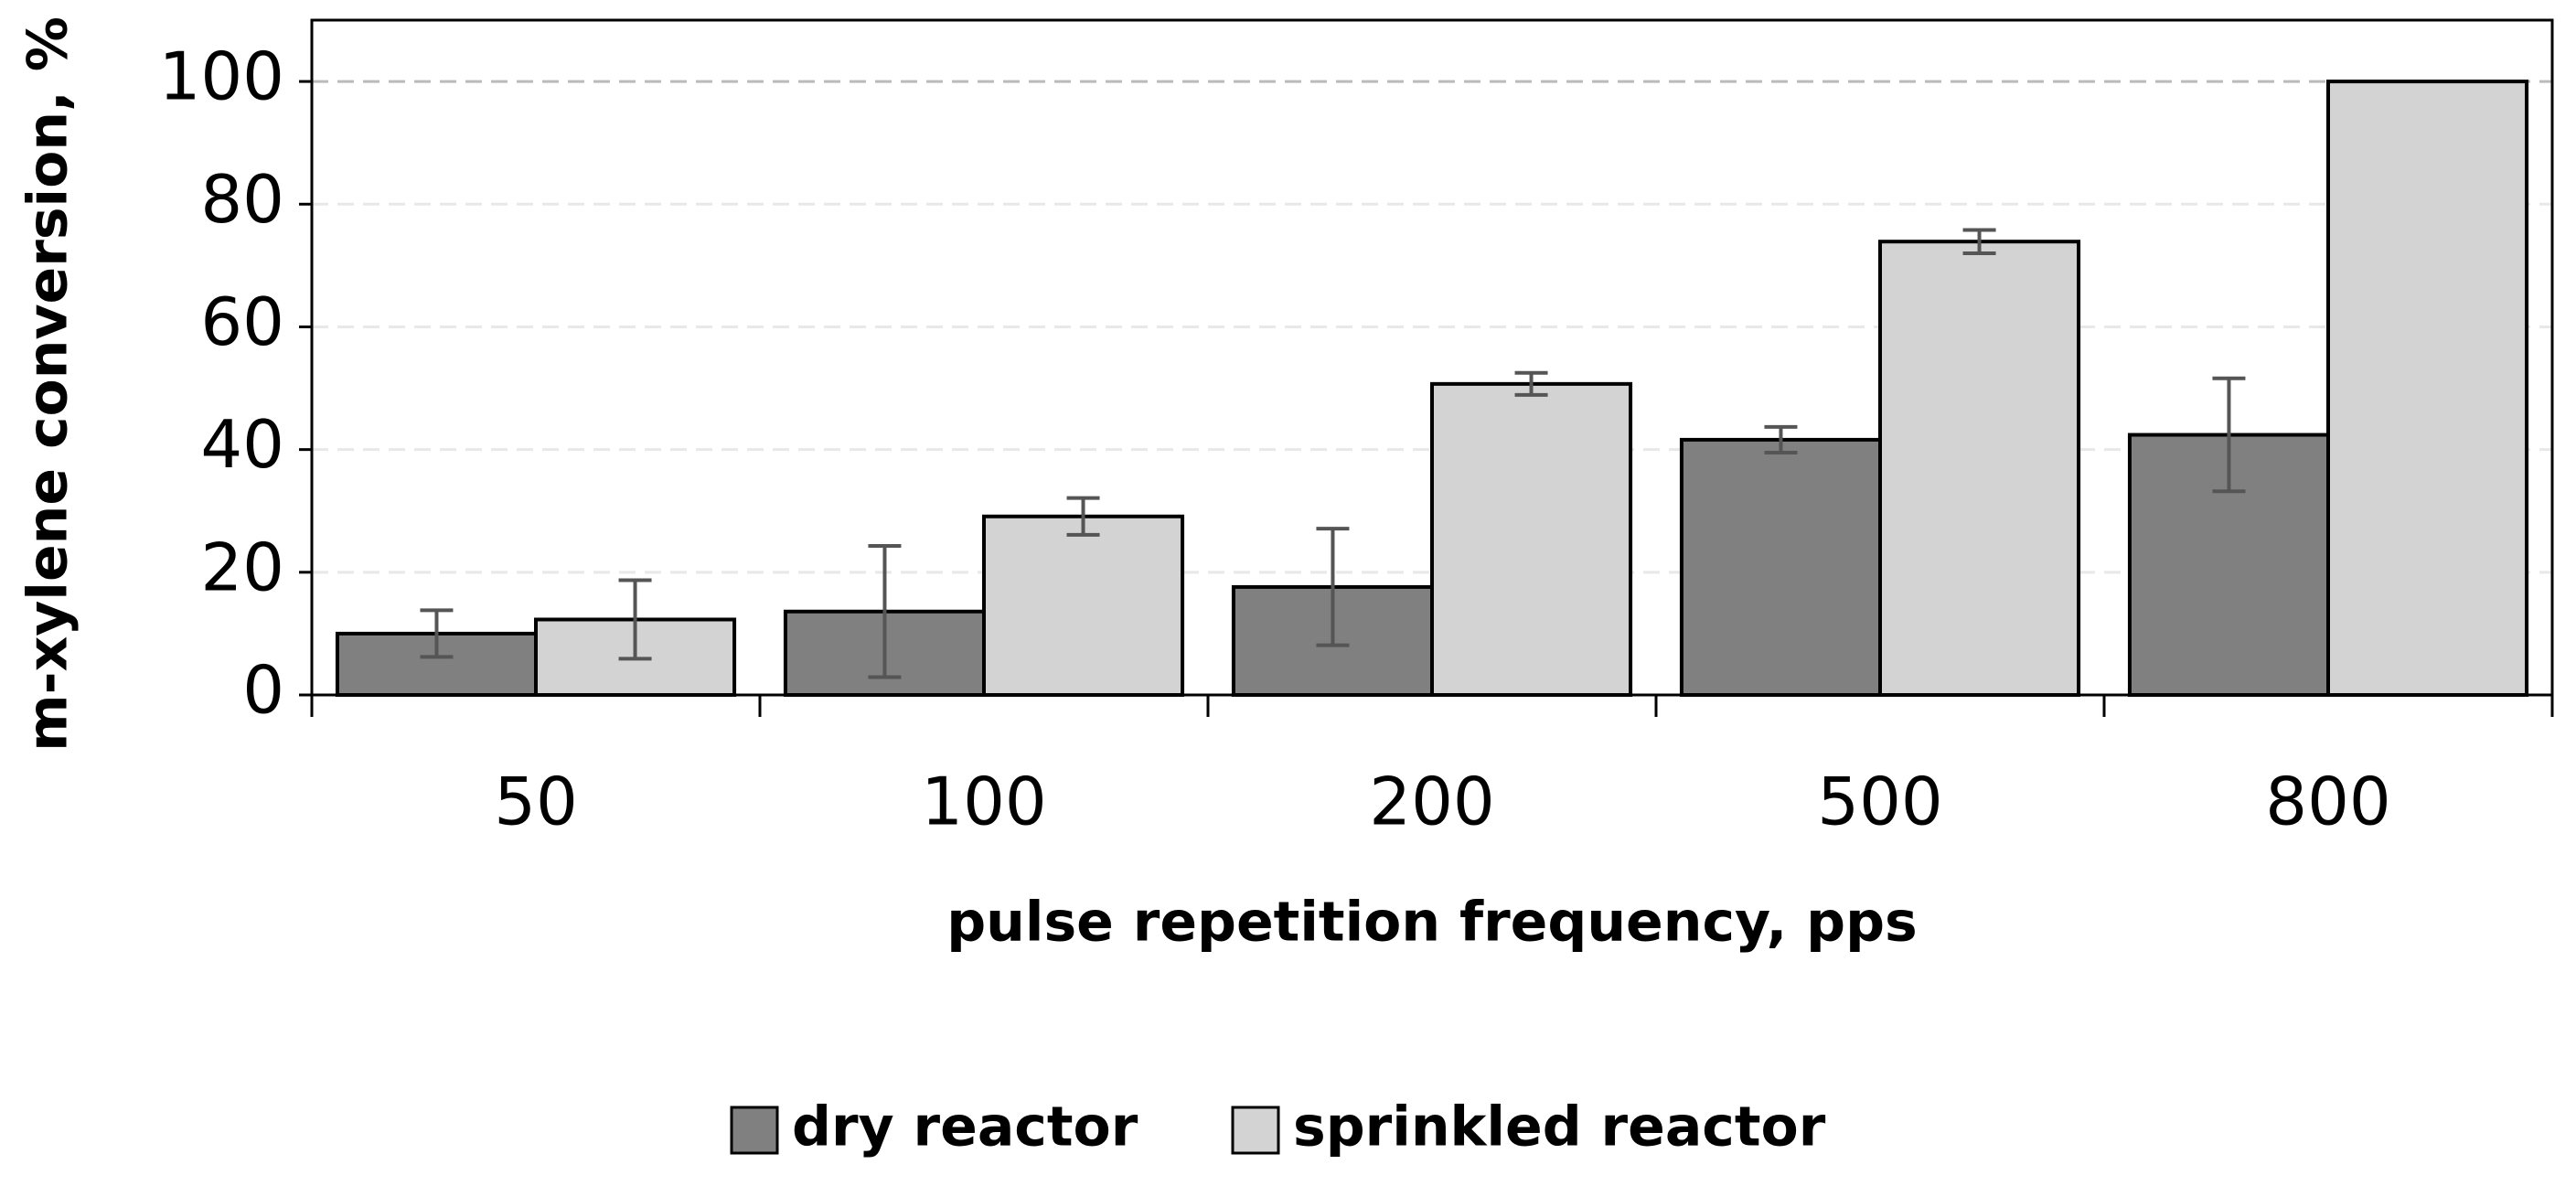 This screenshot has height=1186, width=2576. What do you see at coordinates (983, 802) in the screenshot?
I see `x-tick-label: 100` at bounding box center [983, 802].